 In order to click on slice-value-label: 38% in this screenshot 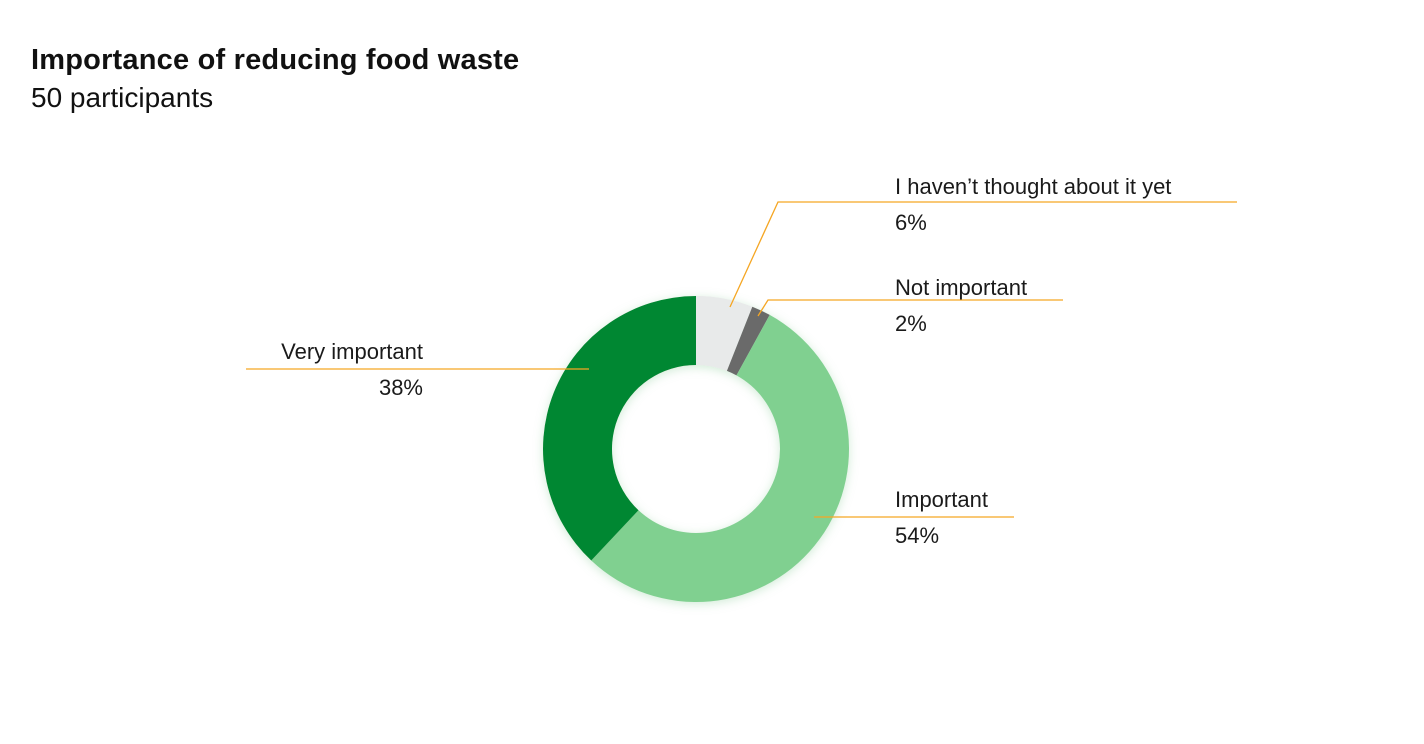, I will do `click(401, 387)`.